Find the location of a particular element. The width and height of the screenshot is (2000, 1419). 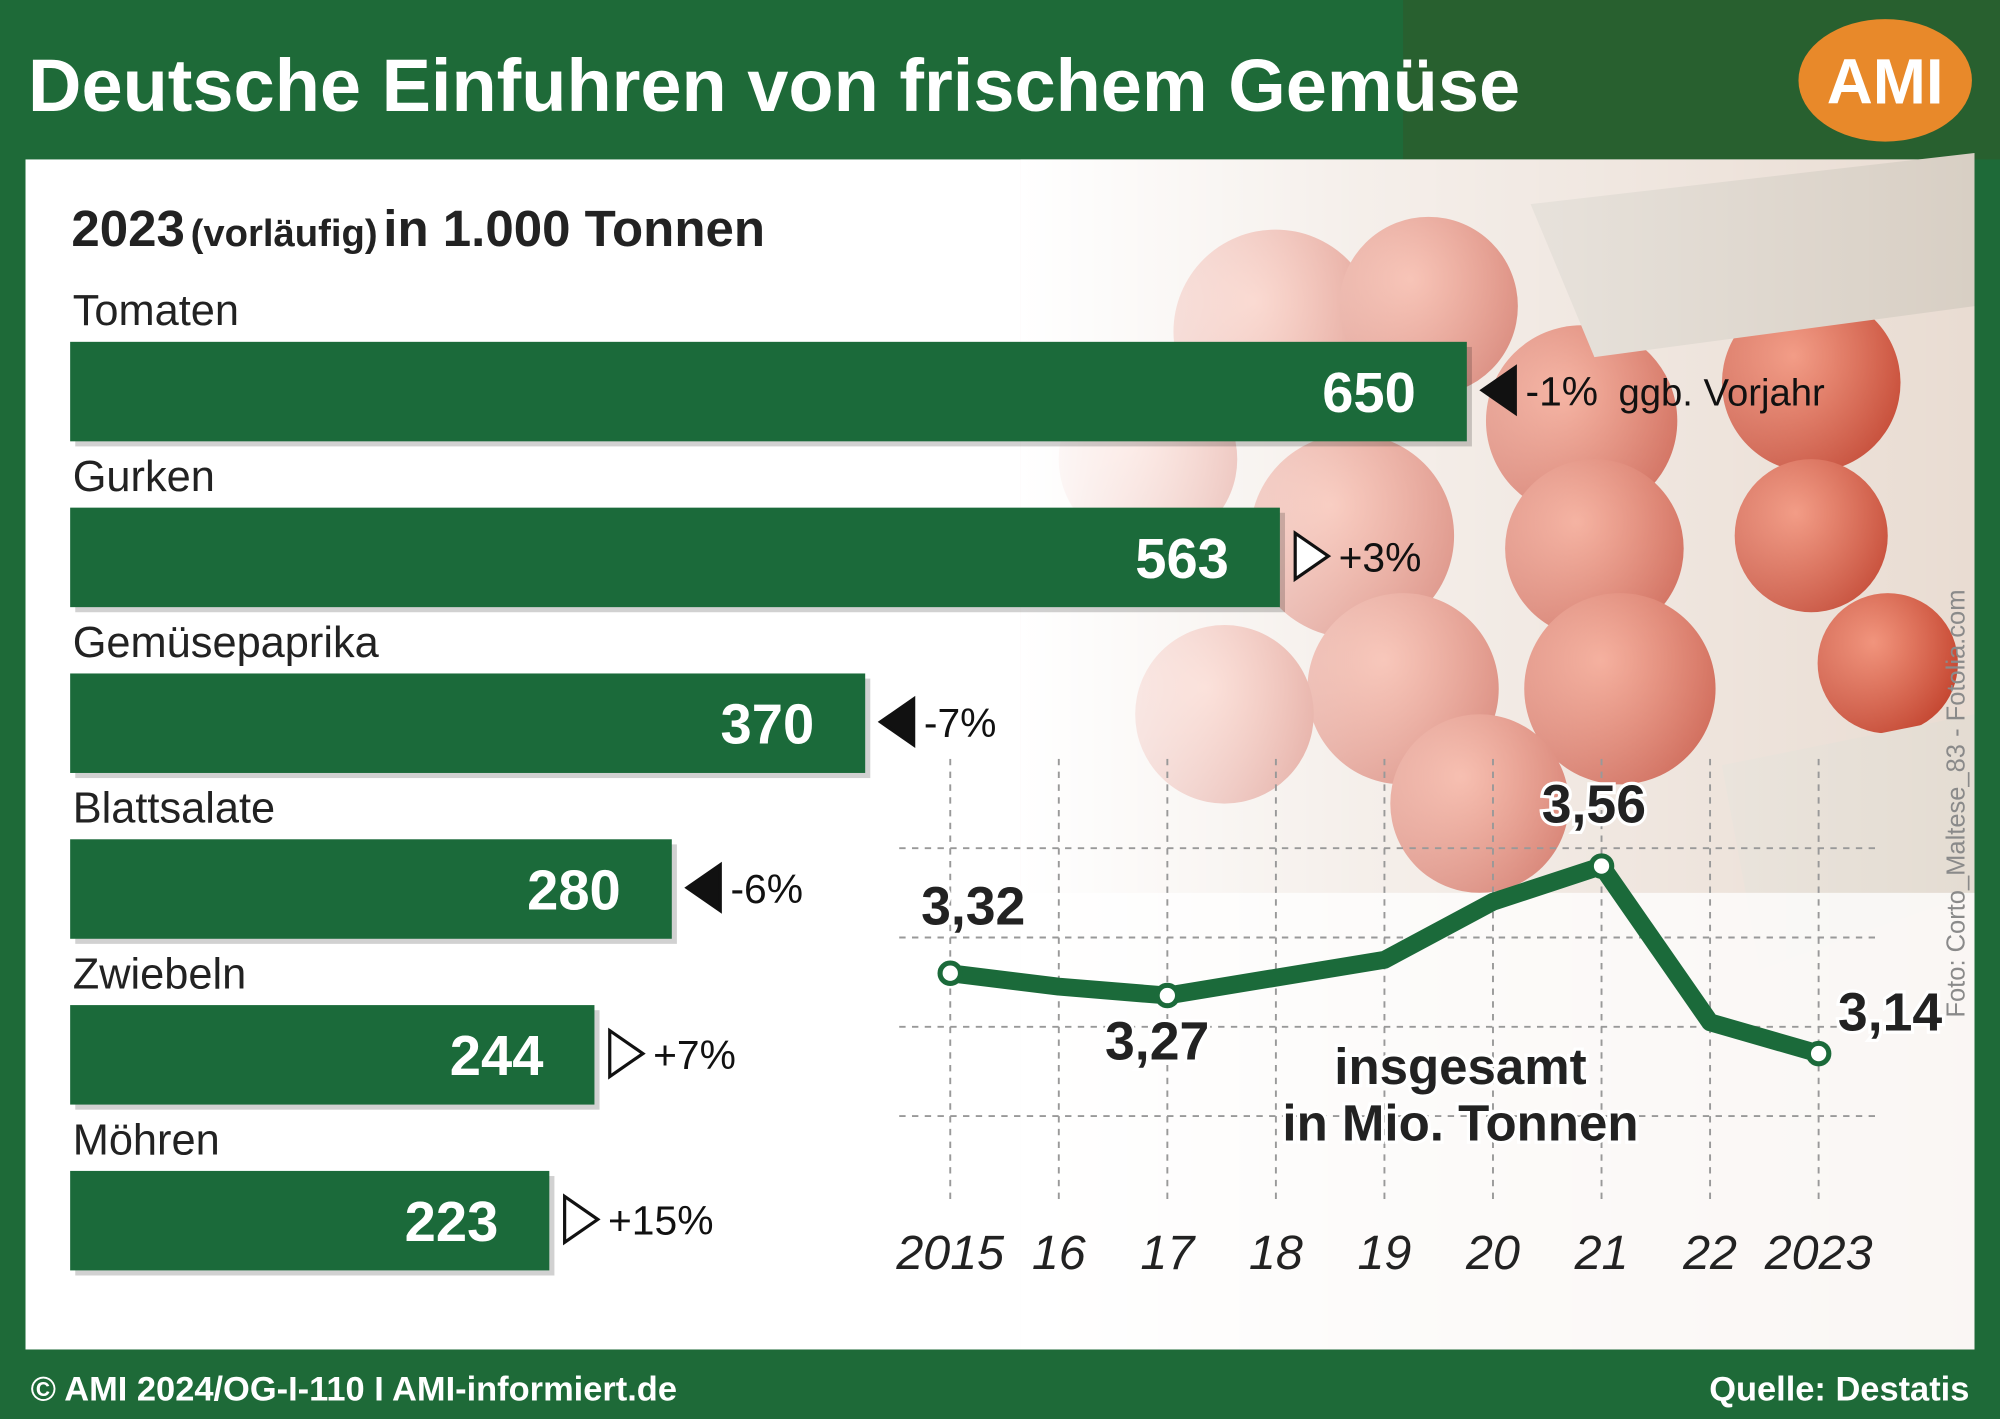

category-label: Gemüsepaprika is located at coordinates (226, 643).